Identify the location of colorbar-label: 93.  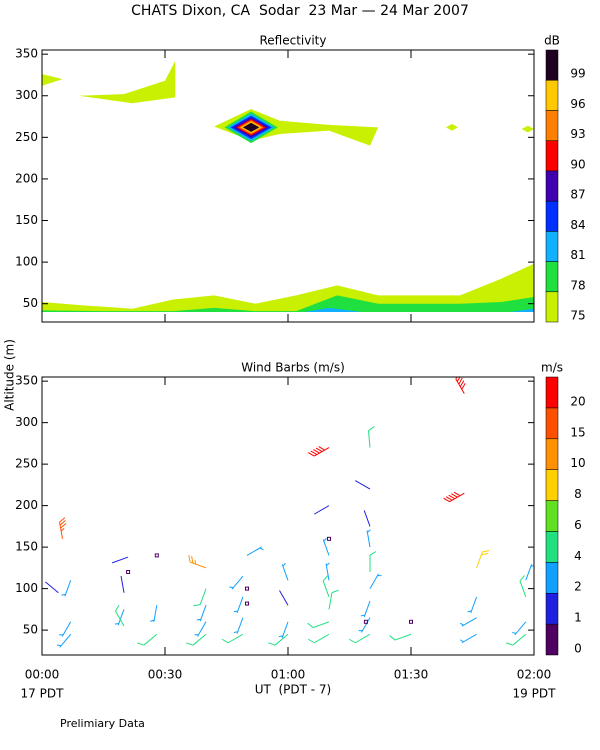
(577, 134).